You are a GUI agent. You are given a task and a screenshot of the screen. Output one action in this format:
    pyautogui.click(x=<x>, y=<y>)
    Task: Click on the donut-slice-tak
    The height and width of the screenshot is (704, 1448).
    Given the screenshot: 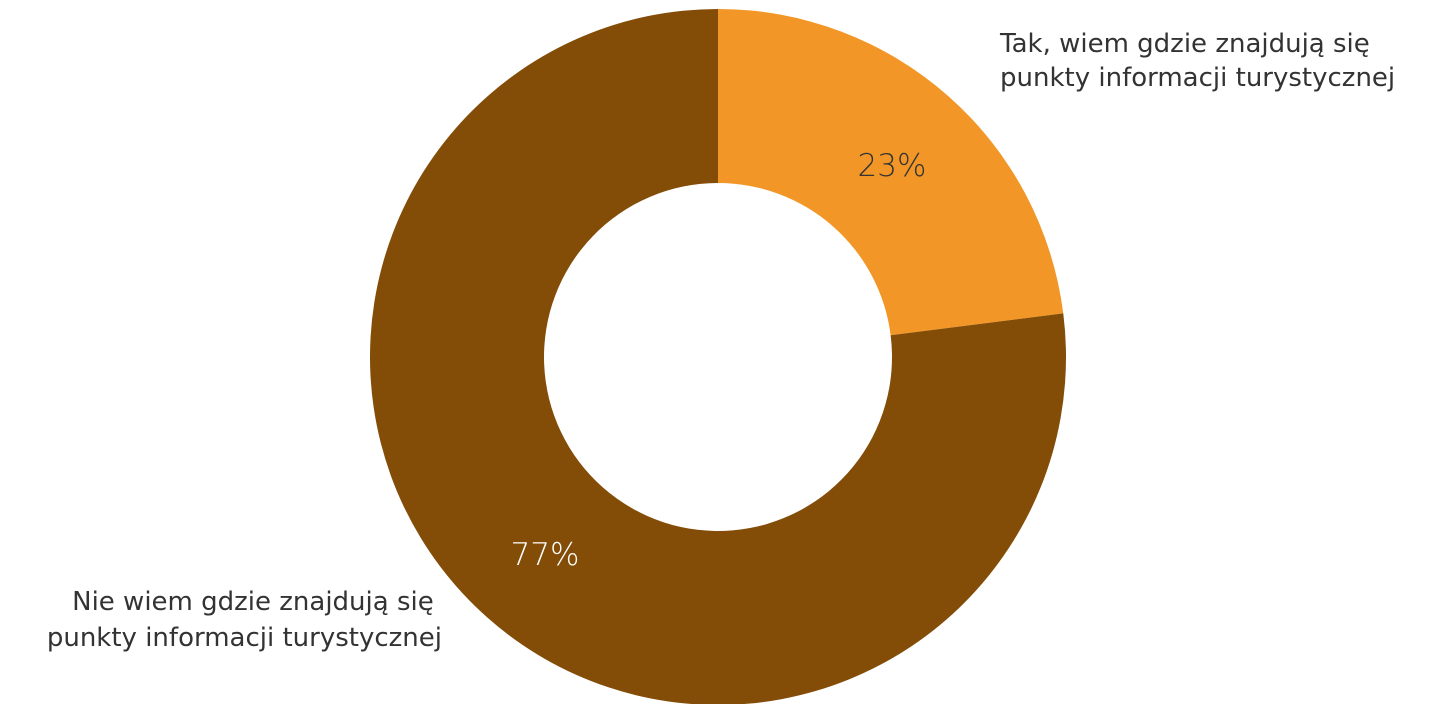 What is the action you would take?
    pyautogui.click(x=891, y=172)
    